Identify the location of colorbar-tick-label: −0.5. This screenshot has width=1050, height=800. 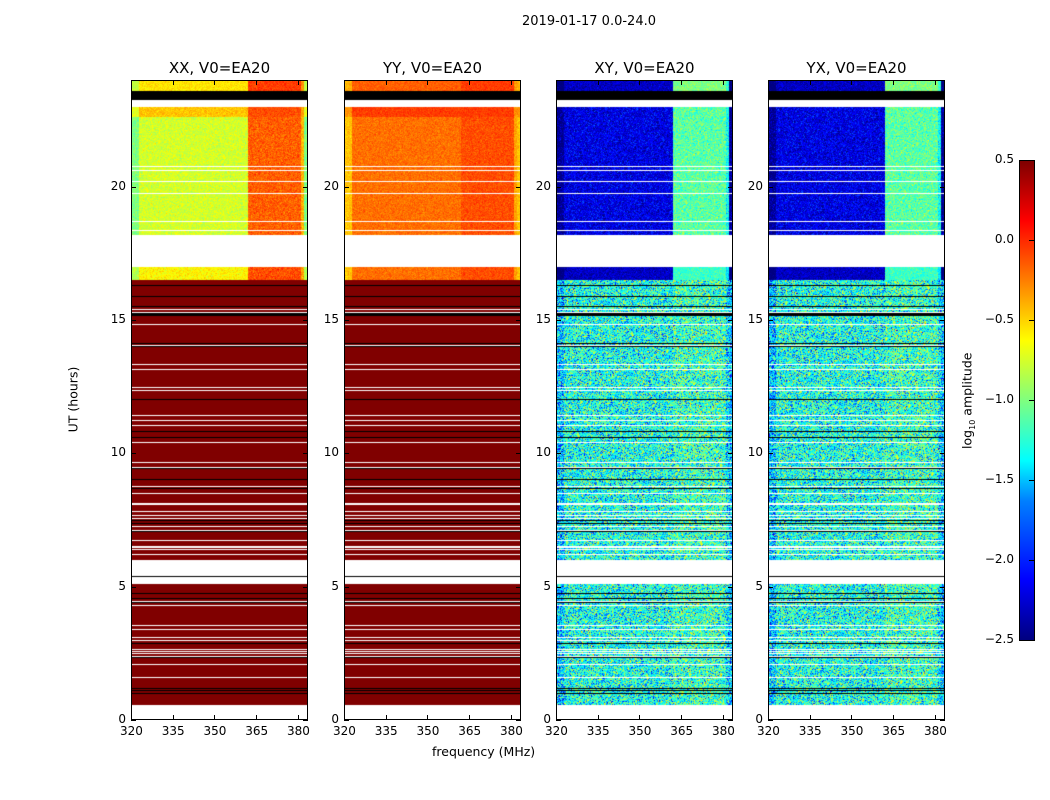
(999, 319).